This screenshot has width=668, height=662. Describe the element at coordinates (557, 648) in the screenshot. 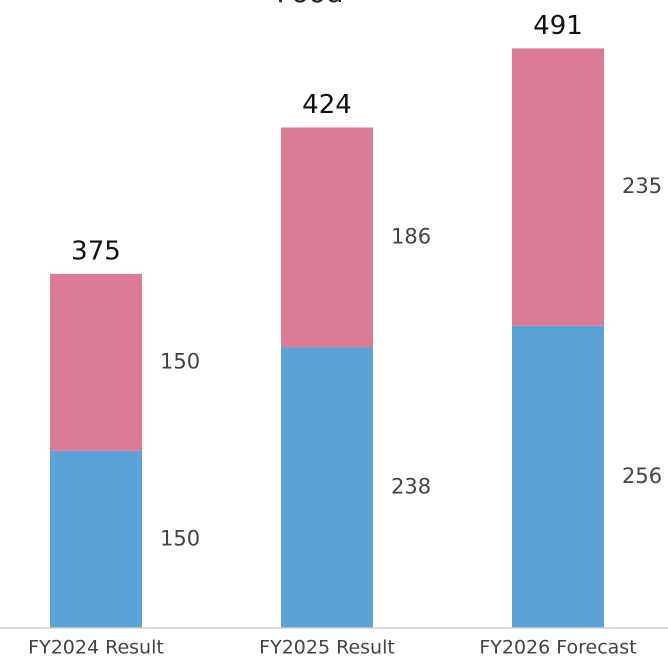

I see `x-tick-label: FY2026 Forecast` at that location.